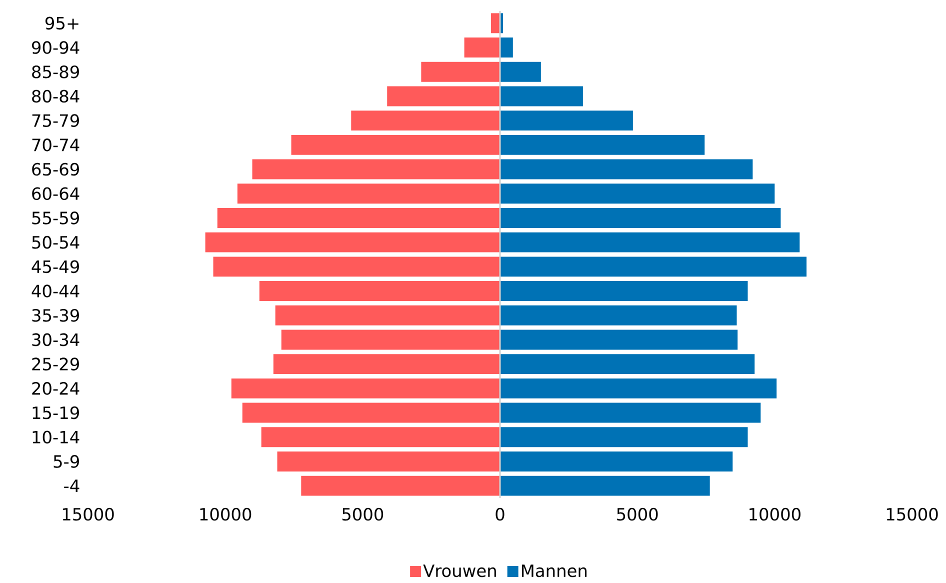 Image resolution: width=946 pixels, height=583 pixels. Describe the element at coordinates (56, 437) in the screenshot. I see `y-tick-label: 10-14` at that location.